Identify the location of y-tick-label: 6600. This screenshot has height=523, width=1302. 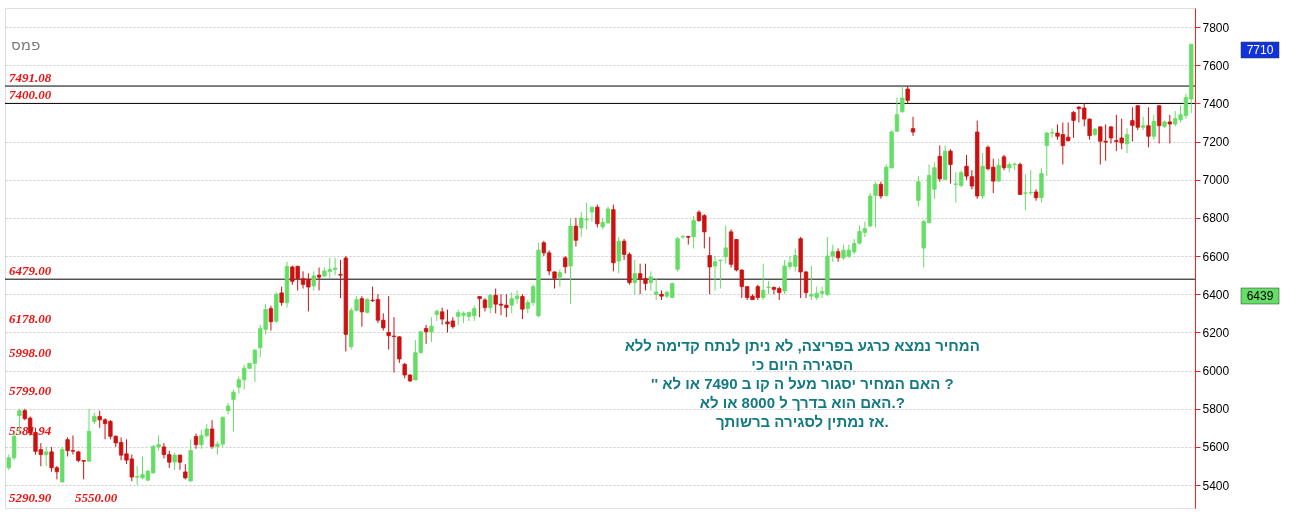
(1216, 256).